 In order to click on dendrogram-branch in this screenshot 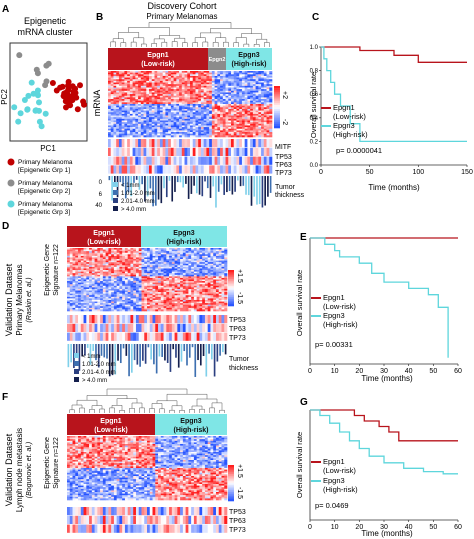, I will do `click(205, 44)`.